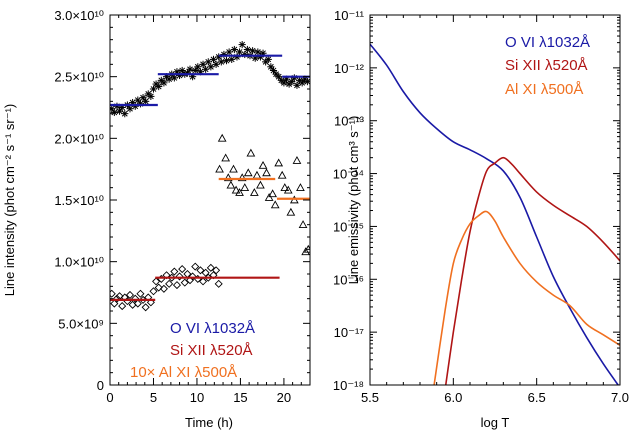 This screenshot has height=435, width=630. Describe the element at coordinates (240, 397) in the screenshot. I see `x-tick-label: 15` at that location.